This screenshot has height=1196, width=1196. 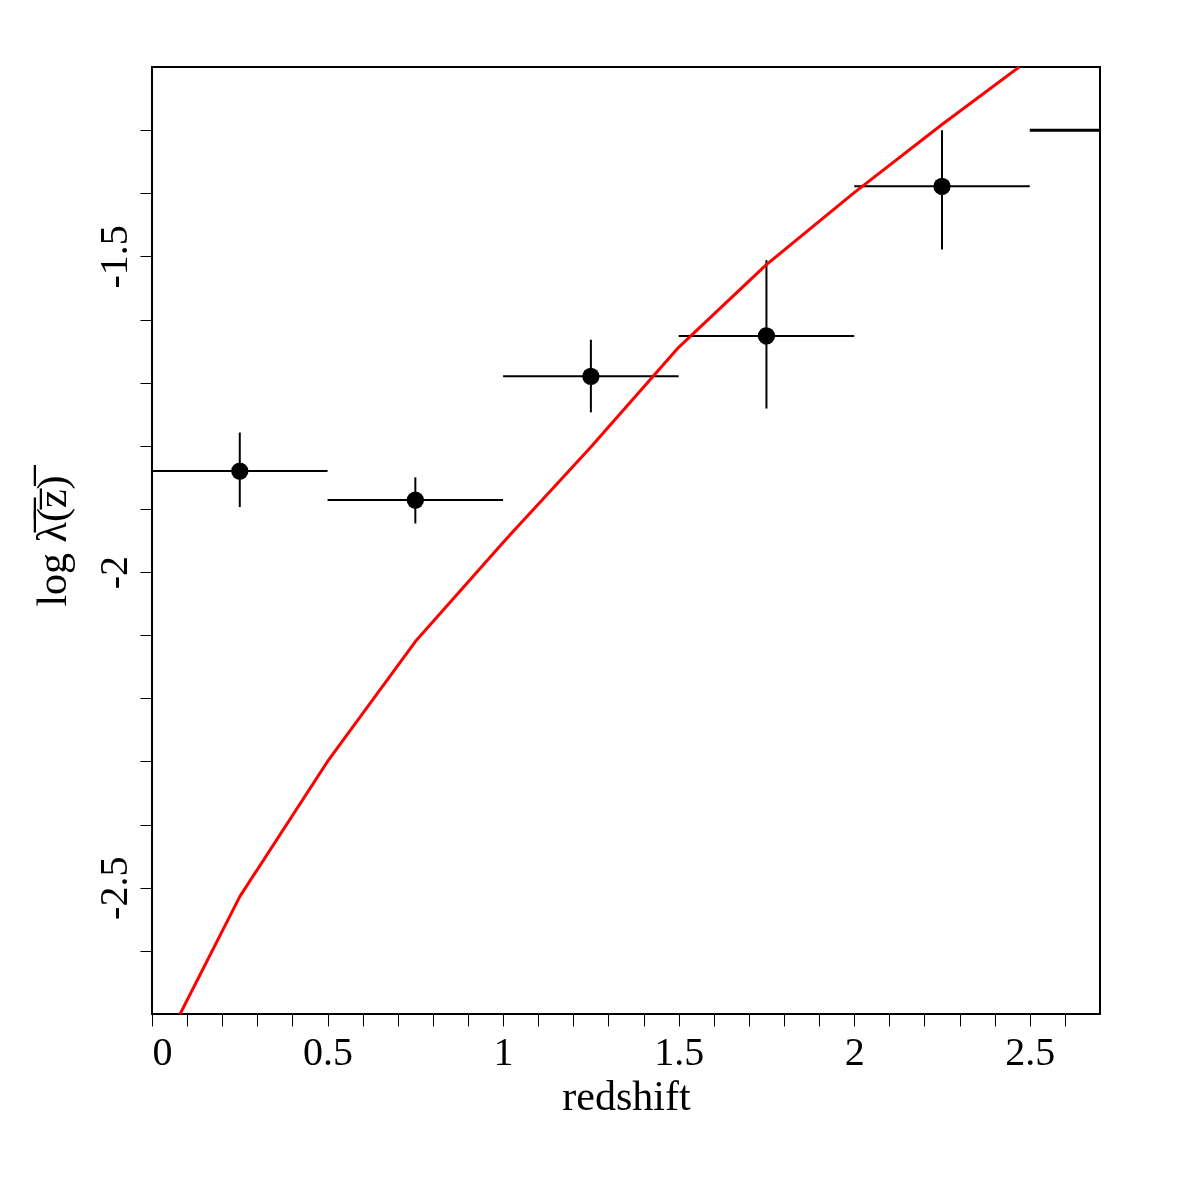 I want to click on y-tick-label: -1.5, so click(x=113, y=257).